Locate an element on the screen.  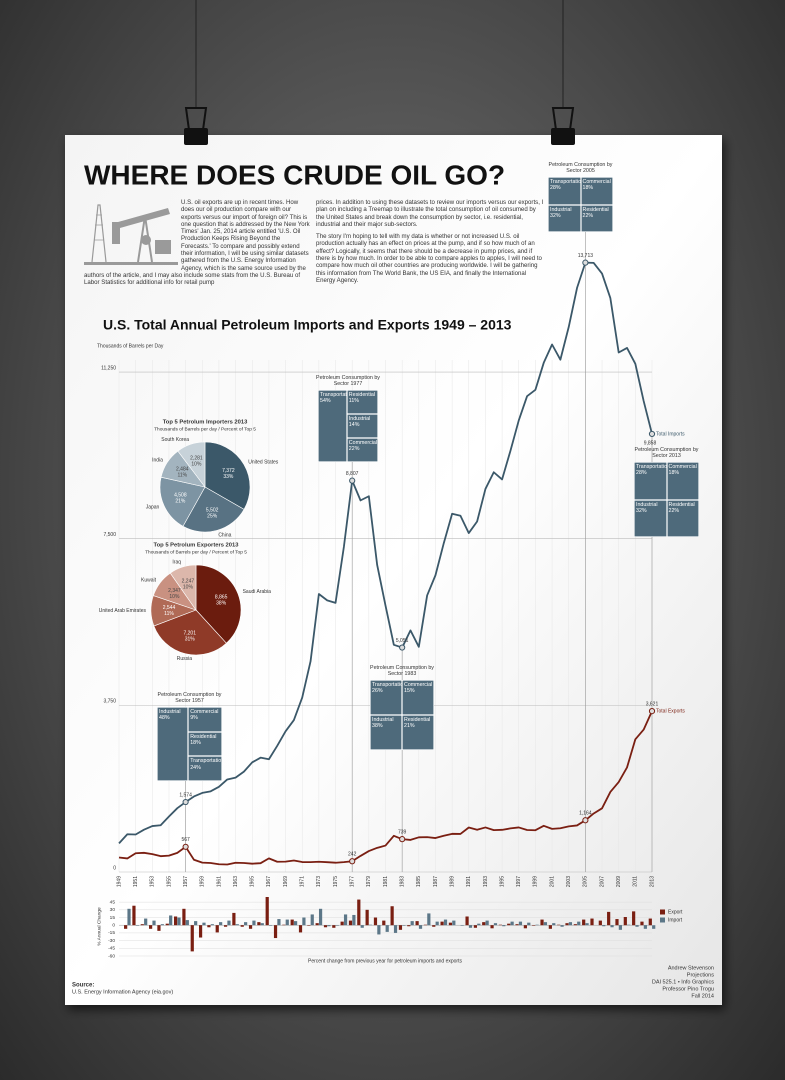
x-tick-label: 1955 is located at coordinates (169, 881).